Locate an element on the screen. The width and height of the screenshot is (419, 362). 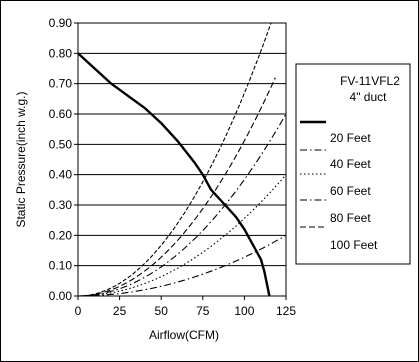
y-tick-label: 0.30 is located at coordinates (61, 205).